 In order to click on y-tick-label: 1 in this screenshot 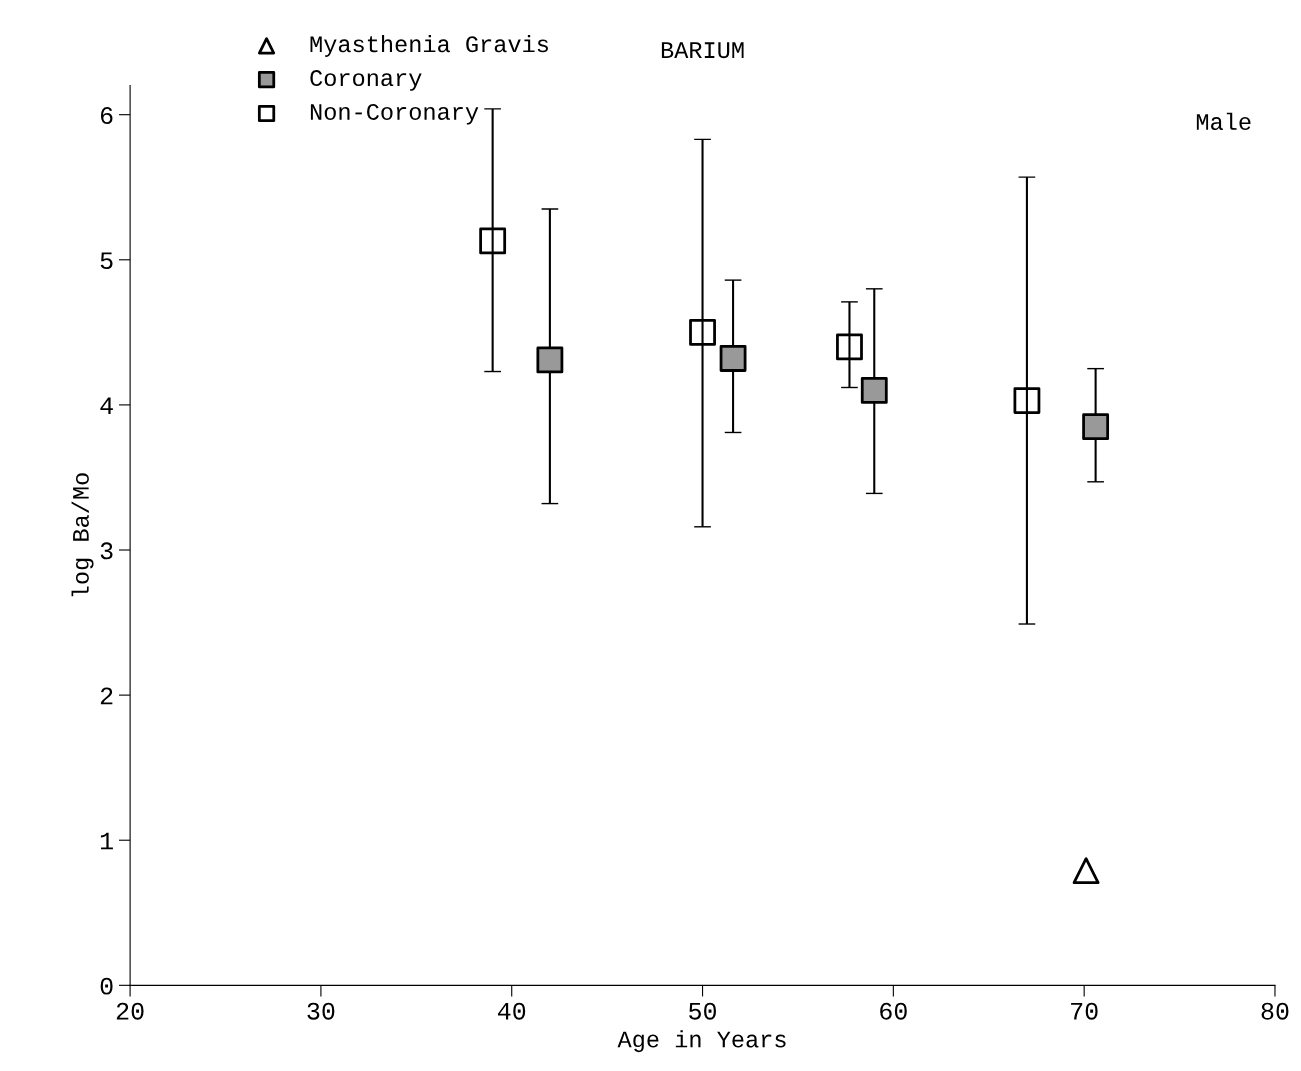, I will do `click(106, 841)`.